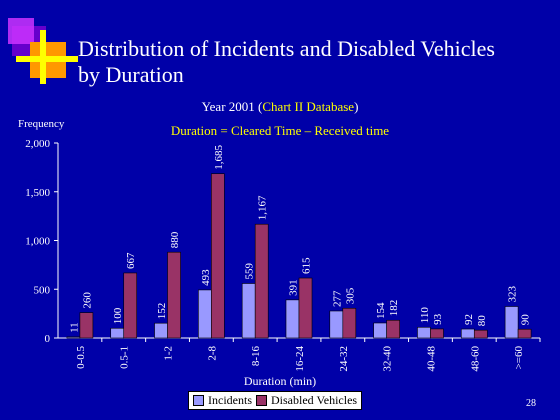 Image resolution: width=560 pixels, height=420 pixels. What do you see at coordinates (482, 321) in the screenshot?
I see `data-label-disabled: 80` at bounding box center [482, 321].